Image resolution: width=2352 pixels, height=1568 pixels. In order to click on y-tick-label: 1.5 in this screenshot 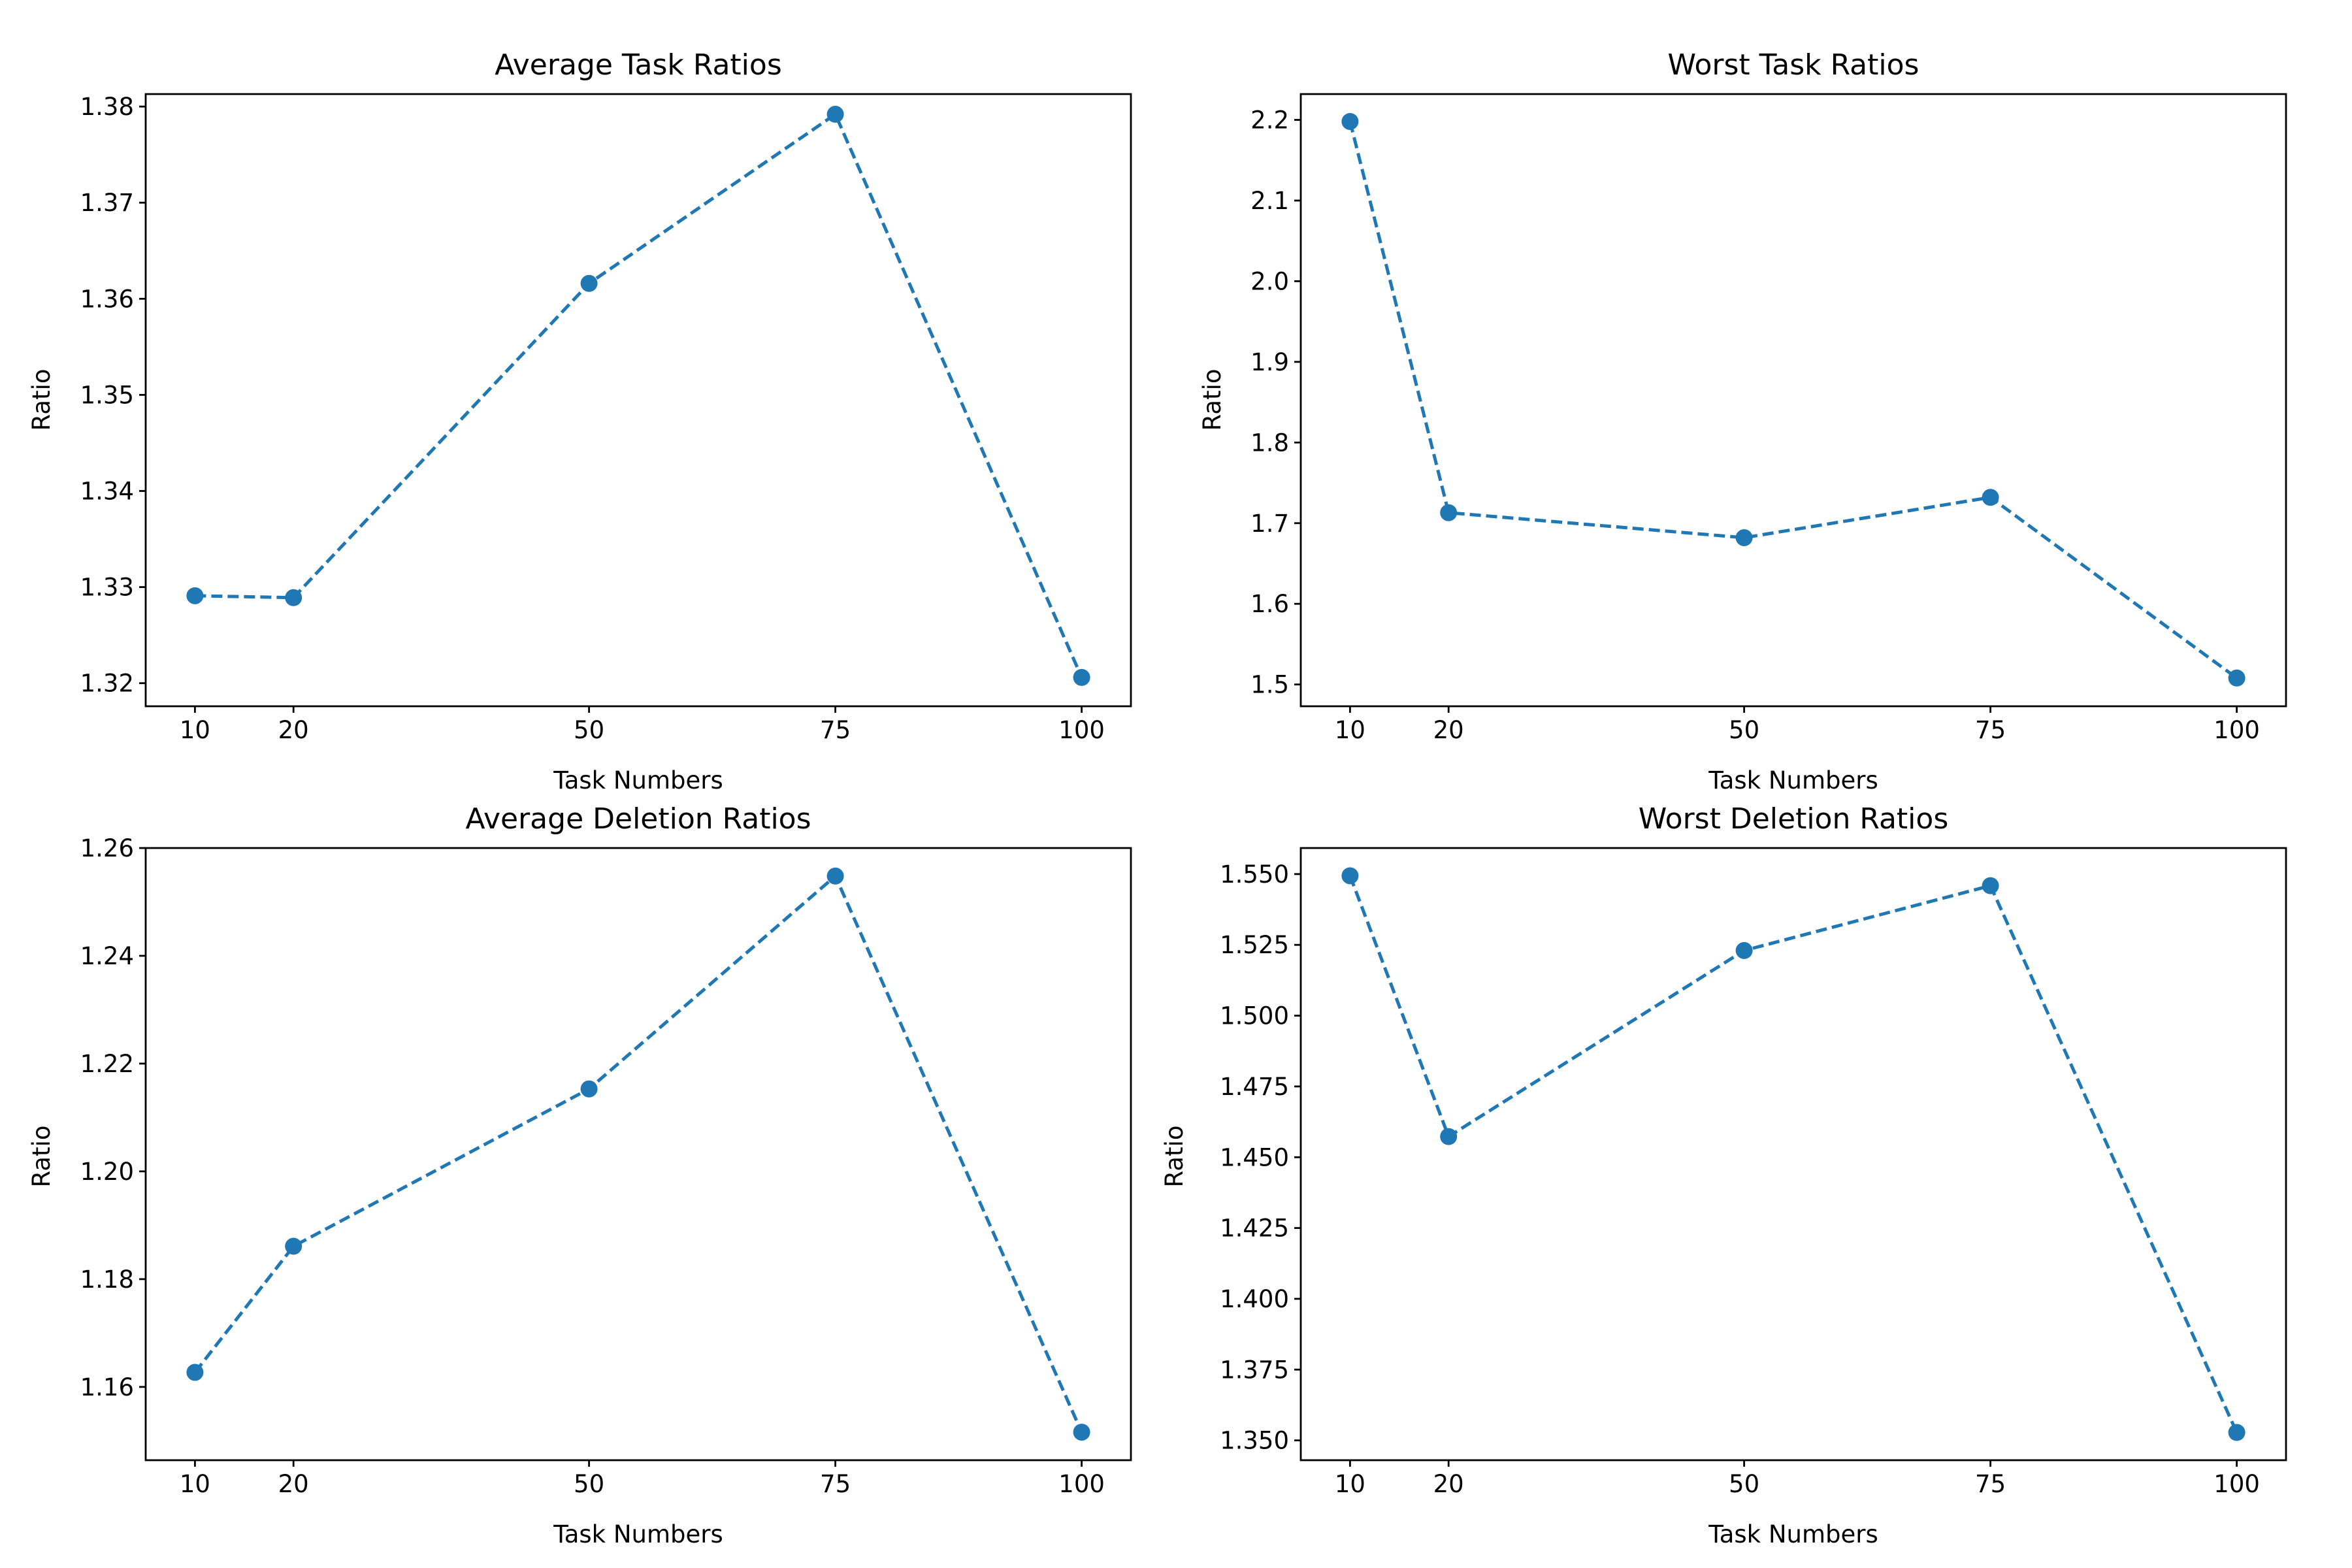, I will do `click(1269, 685)`.